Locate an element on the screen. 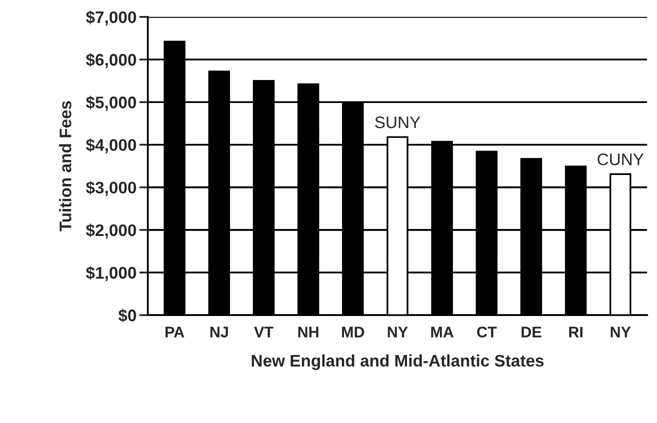 Image resolution: width=657 pixels, height=423 pixels. y-tick-label: $0 is located at coordinates (127, 315).